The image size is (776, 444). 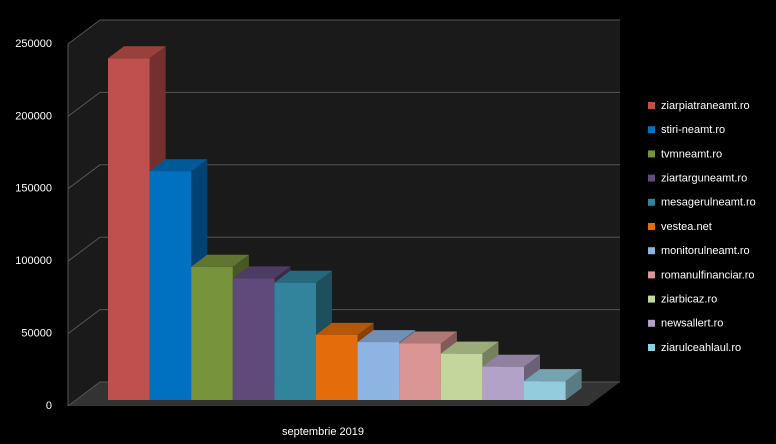 What do you see at coordinates (323, 432) in the screenshot?
I see `x-tick-label: septembrie 2019` at bounding box center [323, 432].